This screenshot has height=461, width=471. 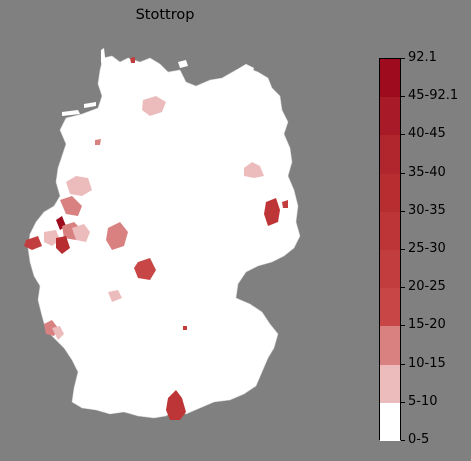 What do you see at coordinates (427, 287) in the screenshot?
I see `legend-label: 20-25` at bounding box center [427, 287].